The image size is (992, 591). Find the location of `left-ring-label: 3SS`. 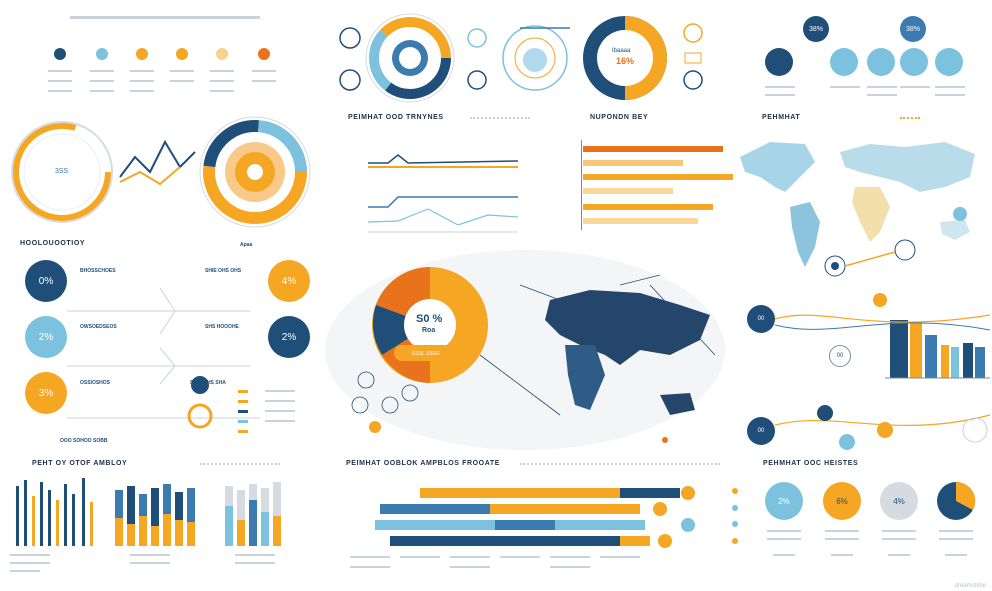

left-ring-label: 3SS is located at coordinates (62, 171).